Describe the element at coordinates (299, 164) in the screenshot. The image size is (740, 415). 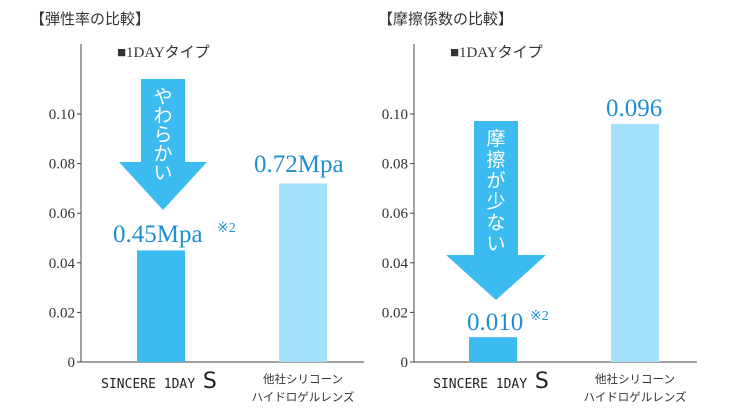
I see `value-label: 0.72Mpa` at that location.